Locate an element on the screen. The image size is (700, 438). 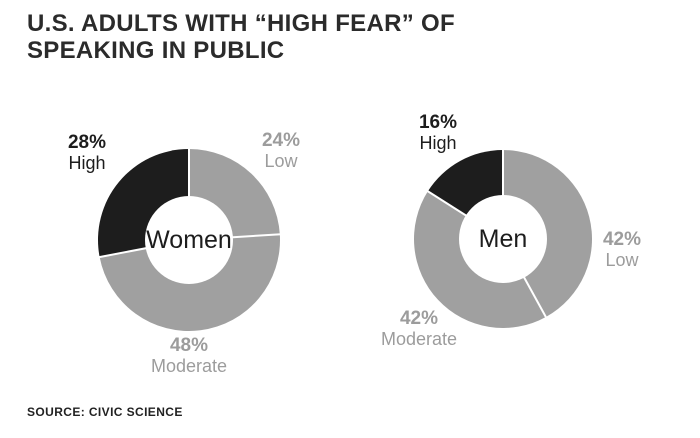
men-moderate-label: 42% Moderate is located at coordinates (419, 328).